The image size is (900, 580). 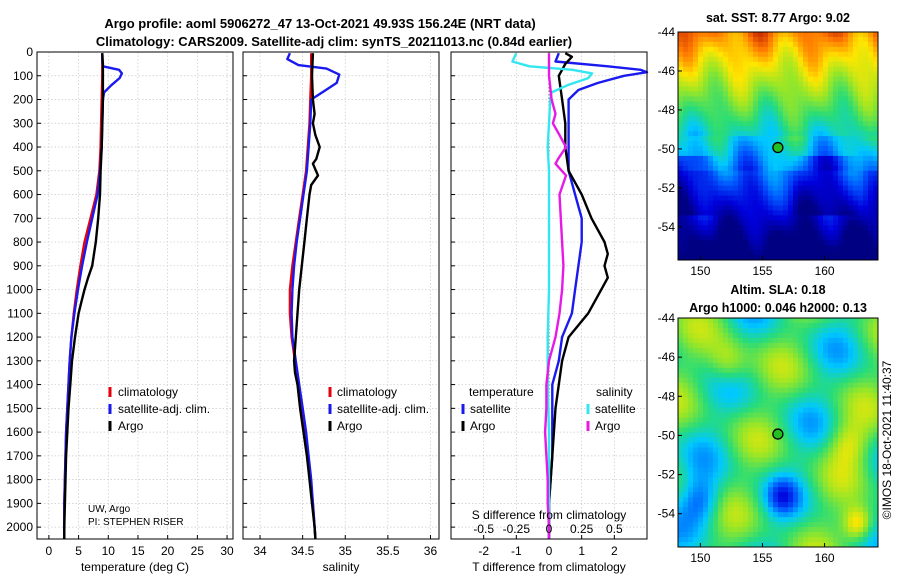 I want to click on depth-tick-label: 600, so click(x=23, y=195).